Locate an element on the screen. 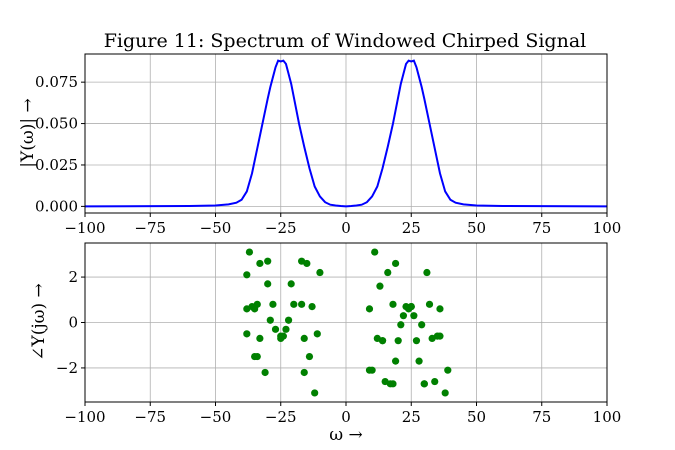 This screenshot has width=675, height=450. phase-series-points is located at coordinates (347, 322).